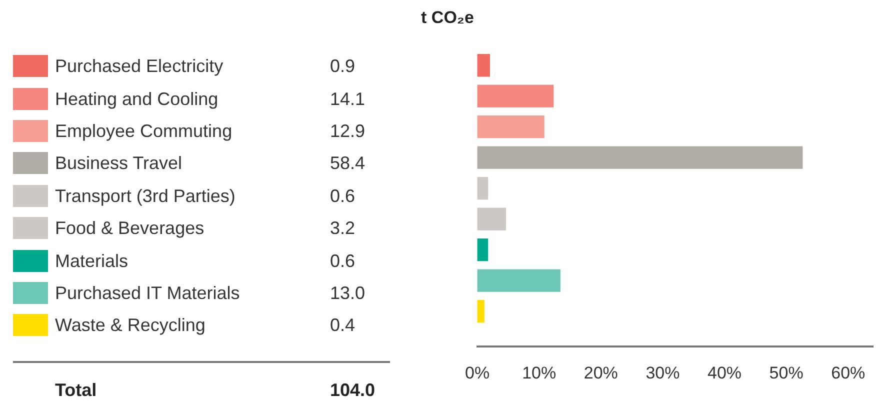 This screenshot has width=881, height=401. Describe the element at coordinates (91, 261) in the screenshot. I see `category-label: Materials` at that location.